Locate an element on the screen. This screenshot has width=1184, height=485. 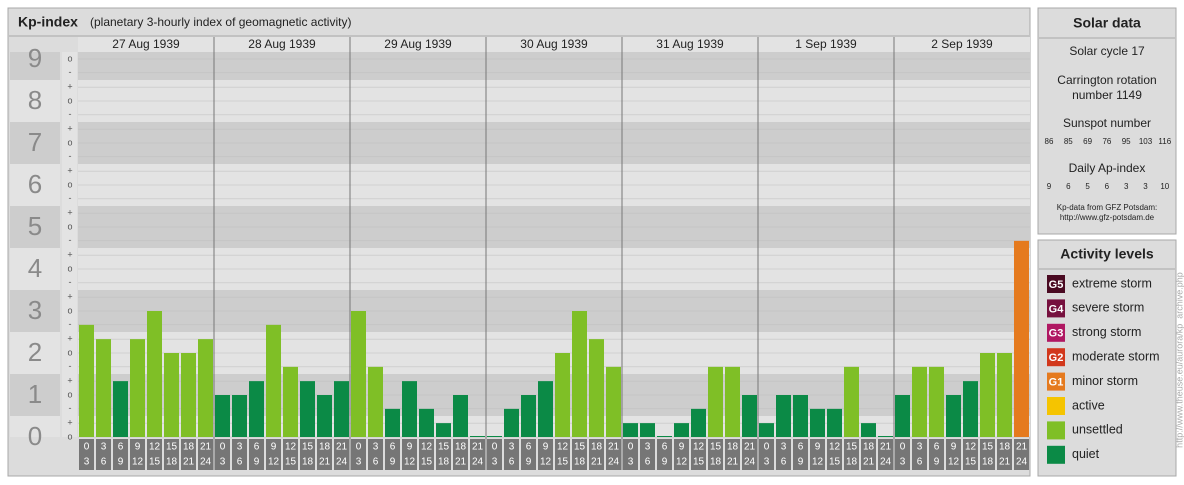
hour-start: 0 is located at coordinates (631, 447).